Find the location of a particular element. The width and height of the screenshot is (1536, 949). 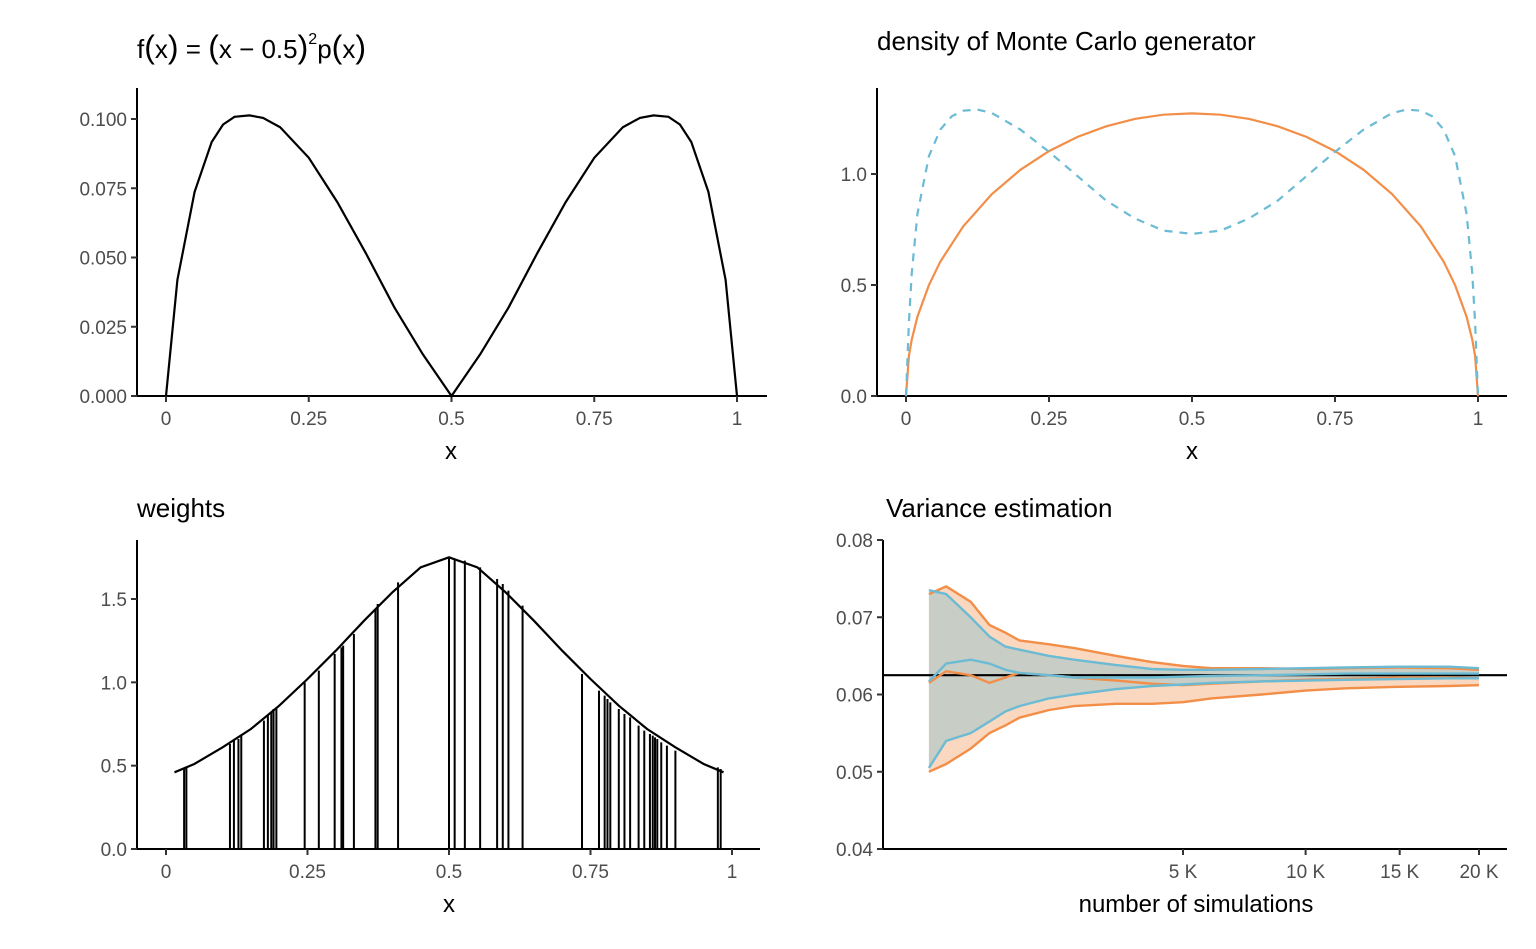

y-tick-label: 0.000 is located at coordinates (103, 397).